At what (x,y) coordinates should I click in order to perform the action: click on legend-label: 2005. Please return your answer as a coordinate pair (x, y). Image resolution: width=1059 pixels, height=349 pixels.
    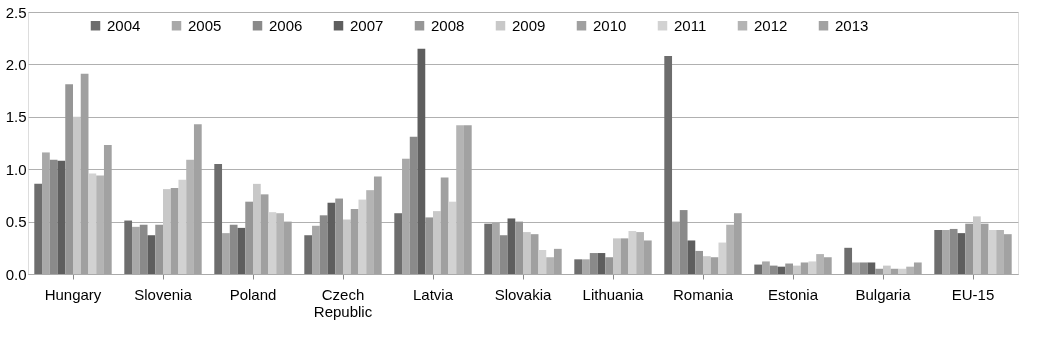
    Looking at the image, I should click on (205, 25).